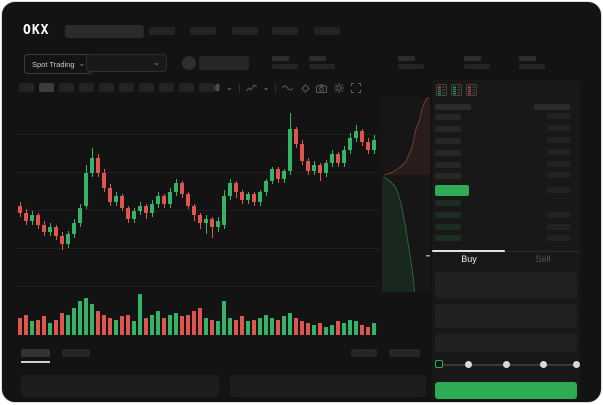  Describe the element at coordinates (506, 390) in the screenshot. I see `buy-submit-button` at that location.